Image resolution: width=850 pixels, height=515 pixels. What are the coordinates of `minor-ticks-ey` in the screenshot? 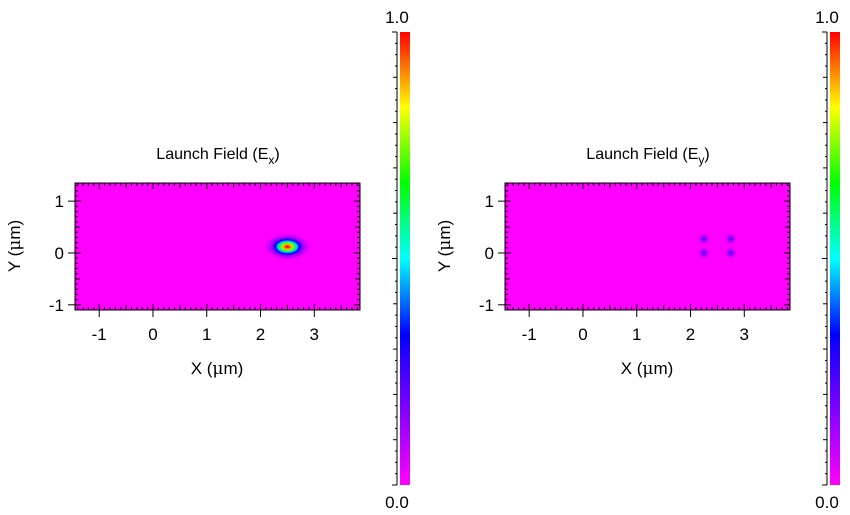 It's located at (647, 247).